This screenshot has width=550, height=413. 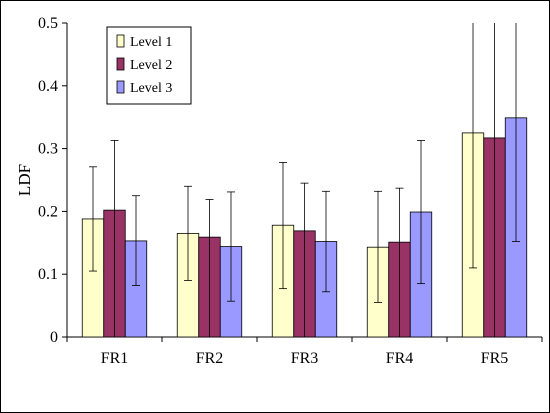 What do you see at coordinates (24, 180) in the screenshot?
I see `y-axis-title: LDF` at bounding box center [24, 180].